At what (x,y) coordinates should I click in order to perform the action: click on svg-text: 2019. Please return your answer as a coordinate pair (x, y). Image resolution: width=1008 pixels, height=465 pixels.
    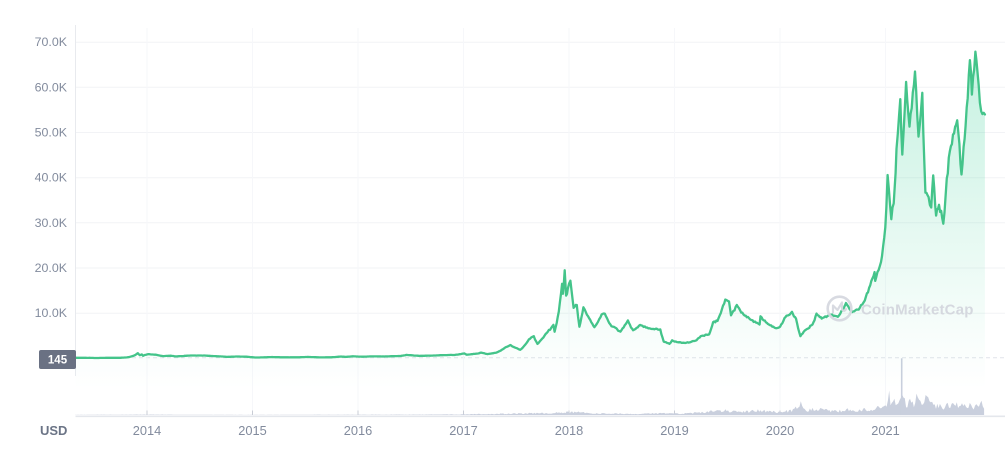
    Looking at the image, I should click on (674, 430).